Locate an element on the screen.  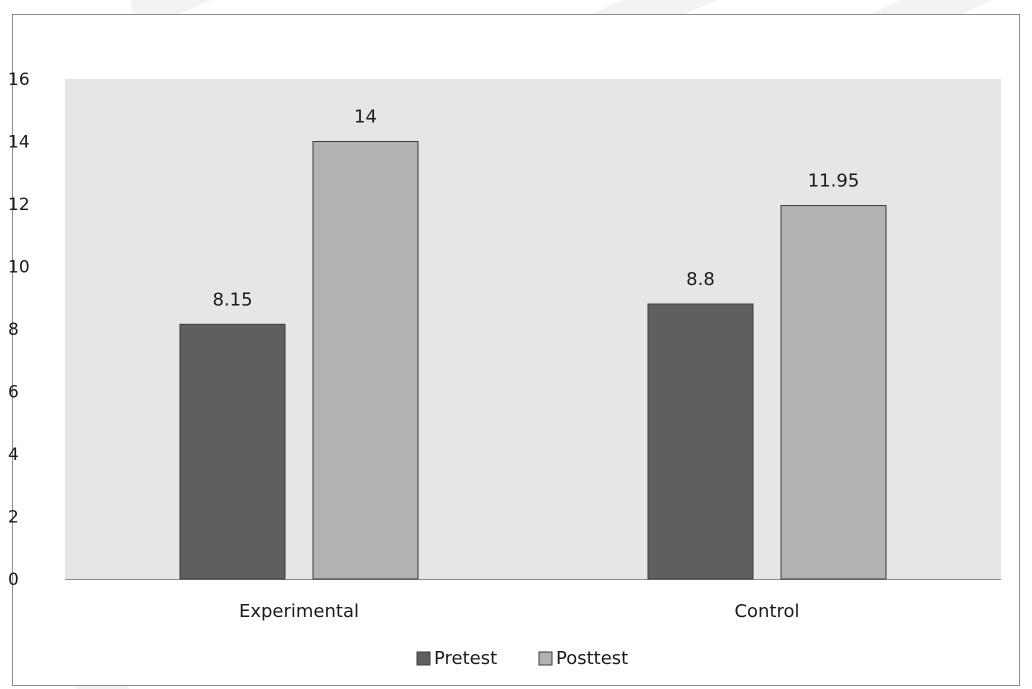
legend-label-pretest: Pretest is located at coordinates (465, 658).